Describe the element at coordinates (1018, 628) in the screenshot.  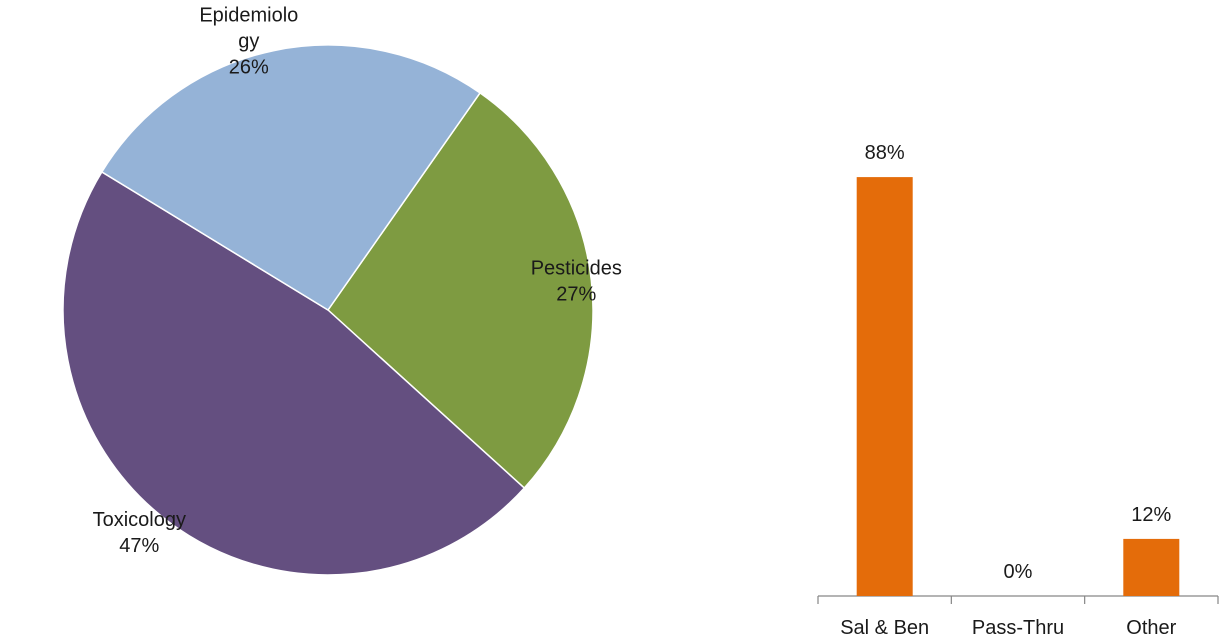
I see `bar-category-label-1: Pass-Thru` at that location.